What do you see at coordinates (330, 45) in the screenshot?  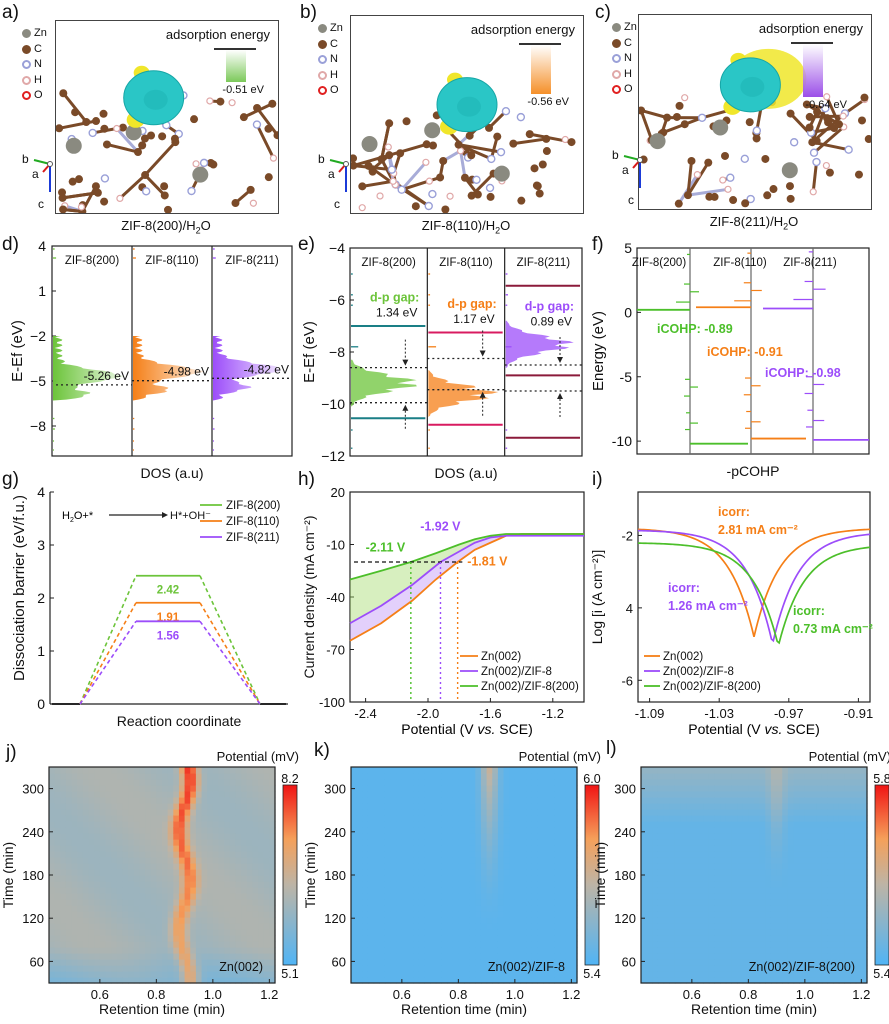 I see `atom-legend-item: C` at bounding box center [330, 45].